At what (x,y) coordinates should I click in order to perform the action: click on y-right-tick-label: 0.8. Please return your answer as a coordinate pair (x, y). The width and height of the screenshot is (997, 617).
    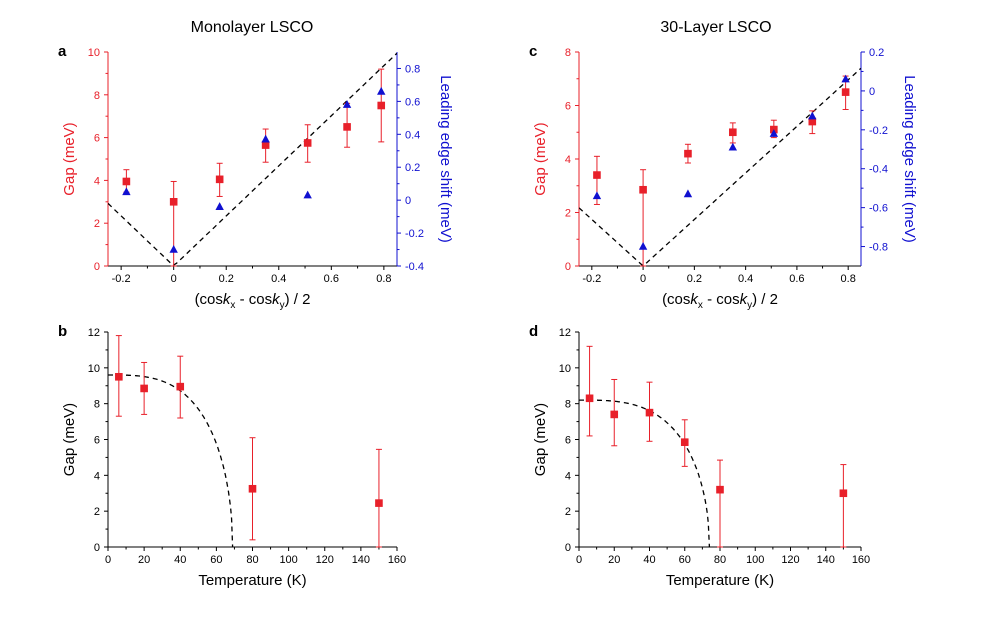
    Looking at the image, I should click on (412, 69).